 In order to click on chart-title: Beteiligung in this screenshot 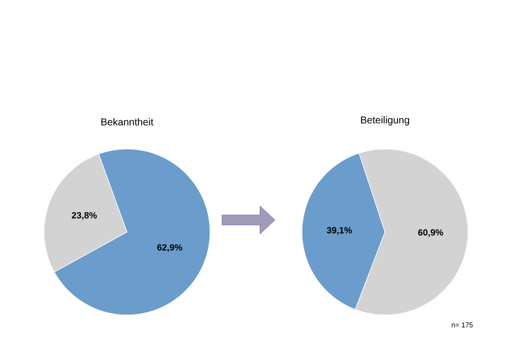, I will do `click(385, 121)`.